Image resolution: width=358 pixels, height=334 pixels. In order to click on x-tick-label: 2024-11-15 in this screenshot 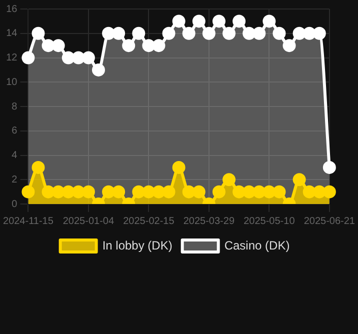, I will do `click(28, 221)`.